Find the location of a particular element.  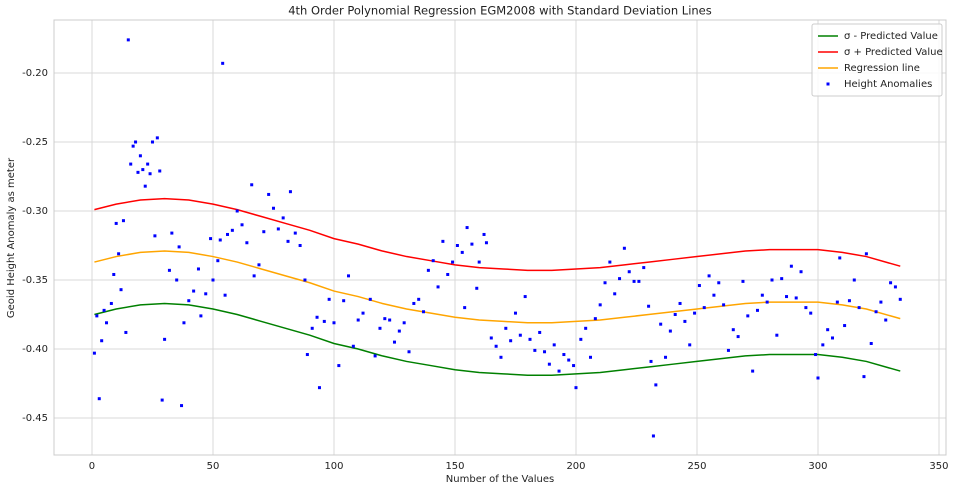

y-tick-label: -0.30 is located at coordinates (35, 211).